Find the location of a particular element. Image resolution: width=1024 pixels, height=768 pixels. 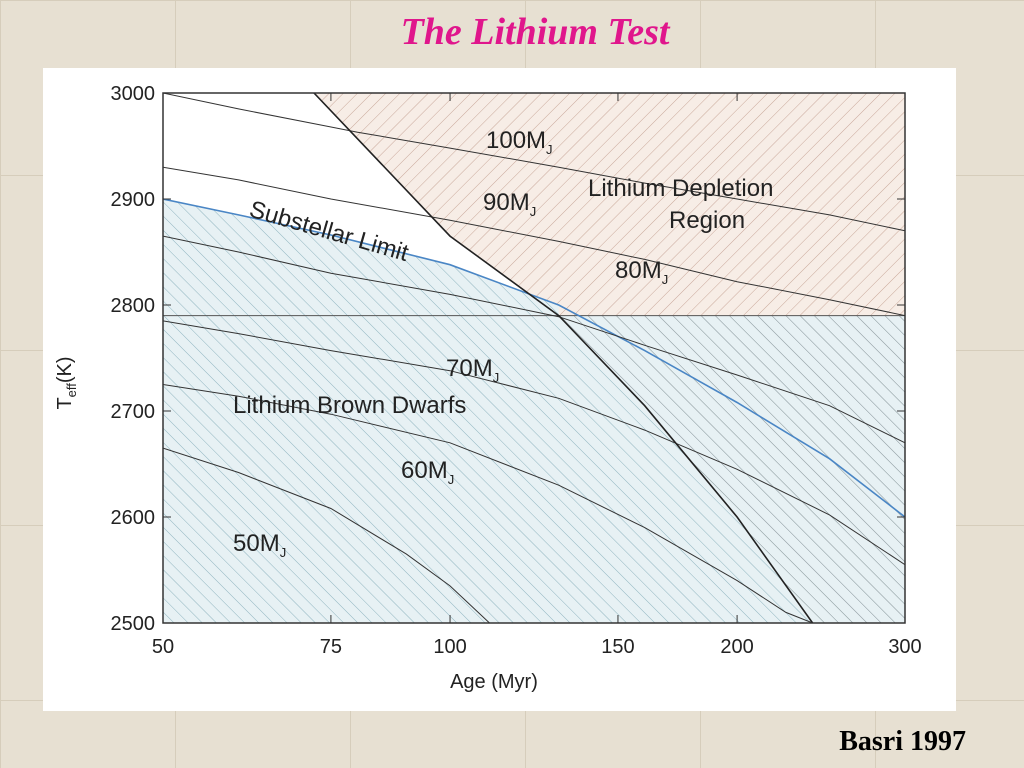

x-axis-label: Age (Myr) is located at coordinates (494, 682).